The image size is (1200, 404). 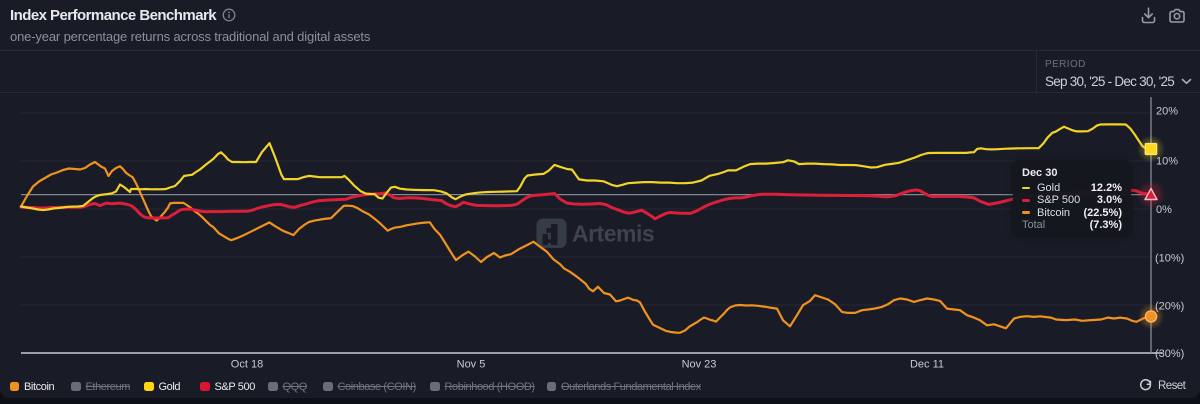 I want to click on svg-text: 0%, so click(x=1164, y=210).